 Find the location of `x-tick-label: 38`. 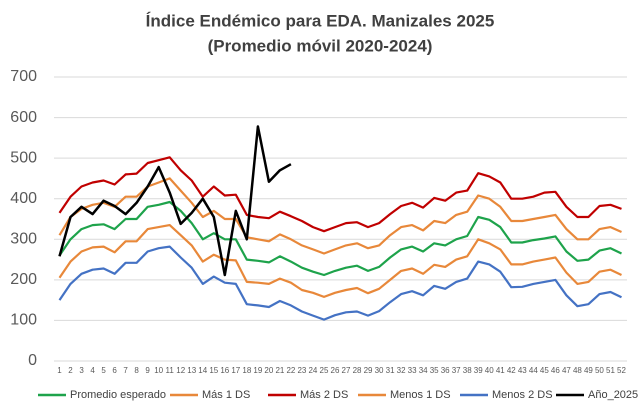

x-tick-label: 38 is located at coordinates (467, 370).